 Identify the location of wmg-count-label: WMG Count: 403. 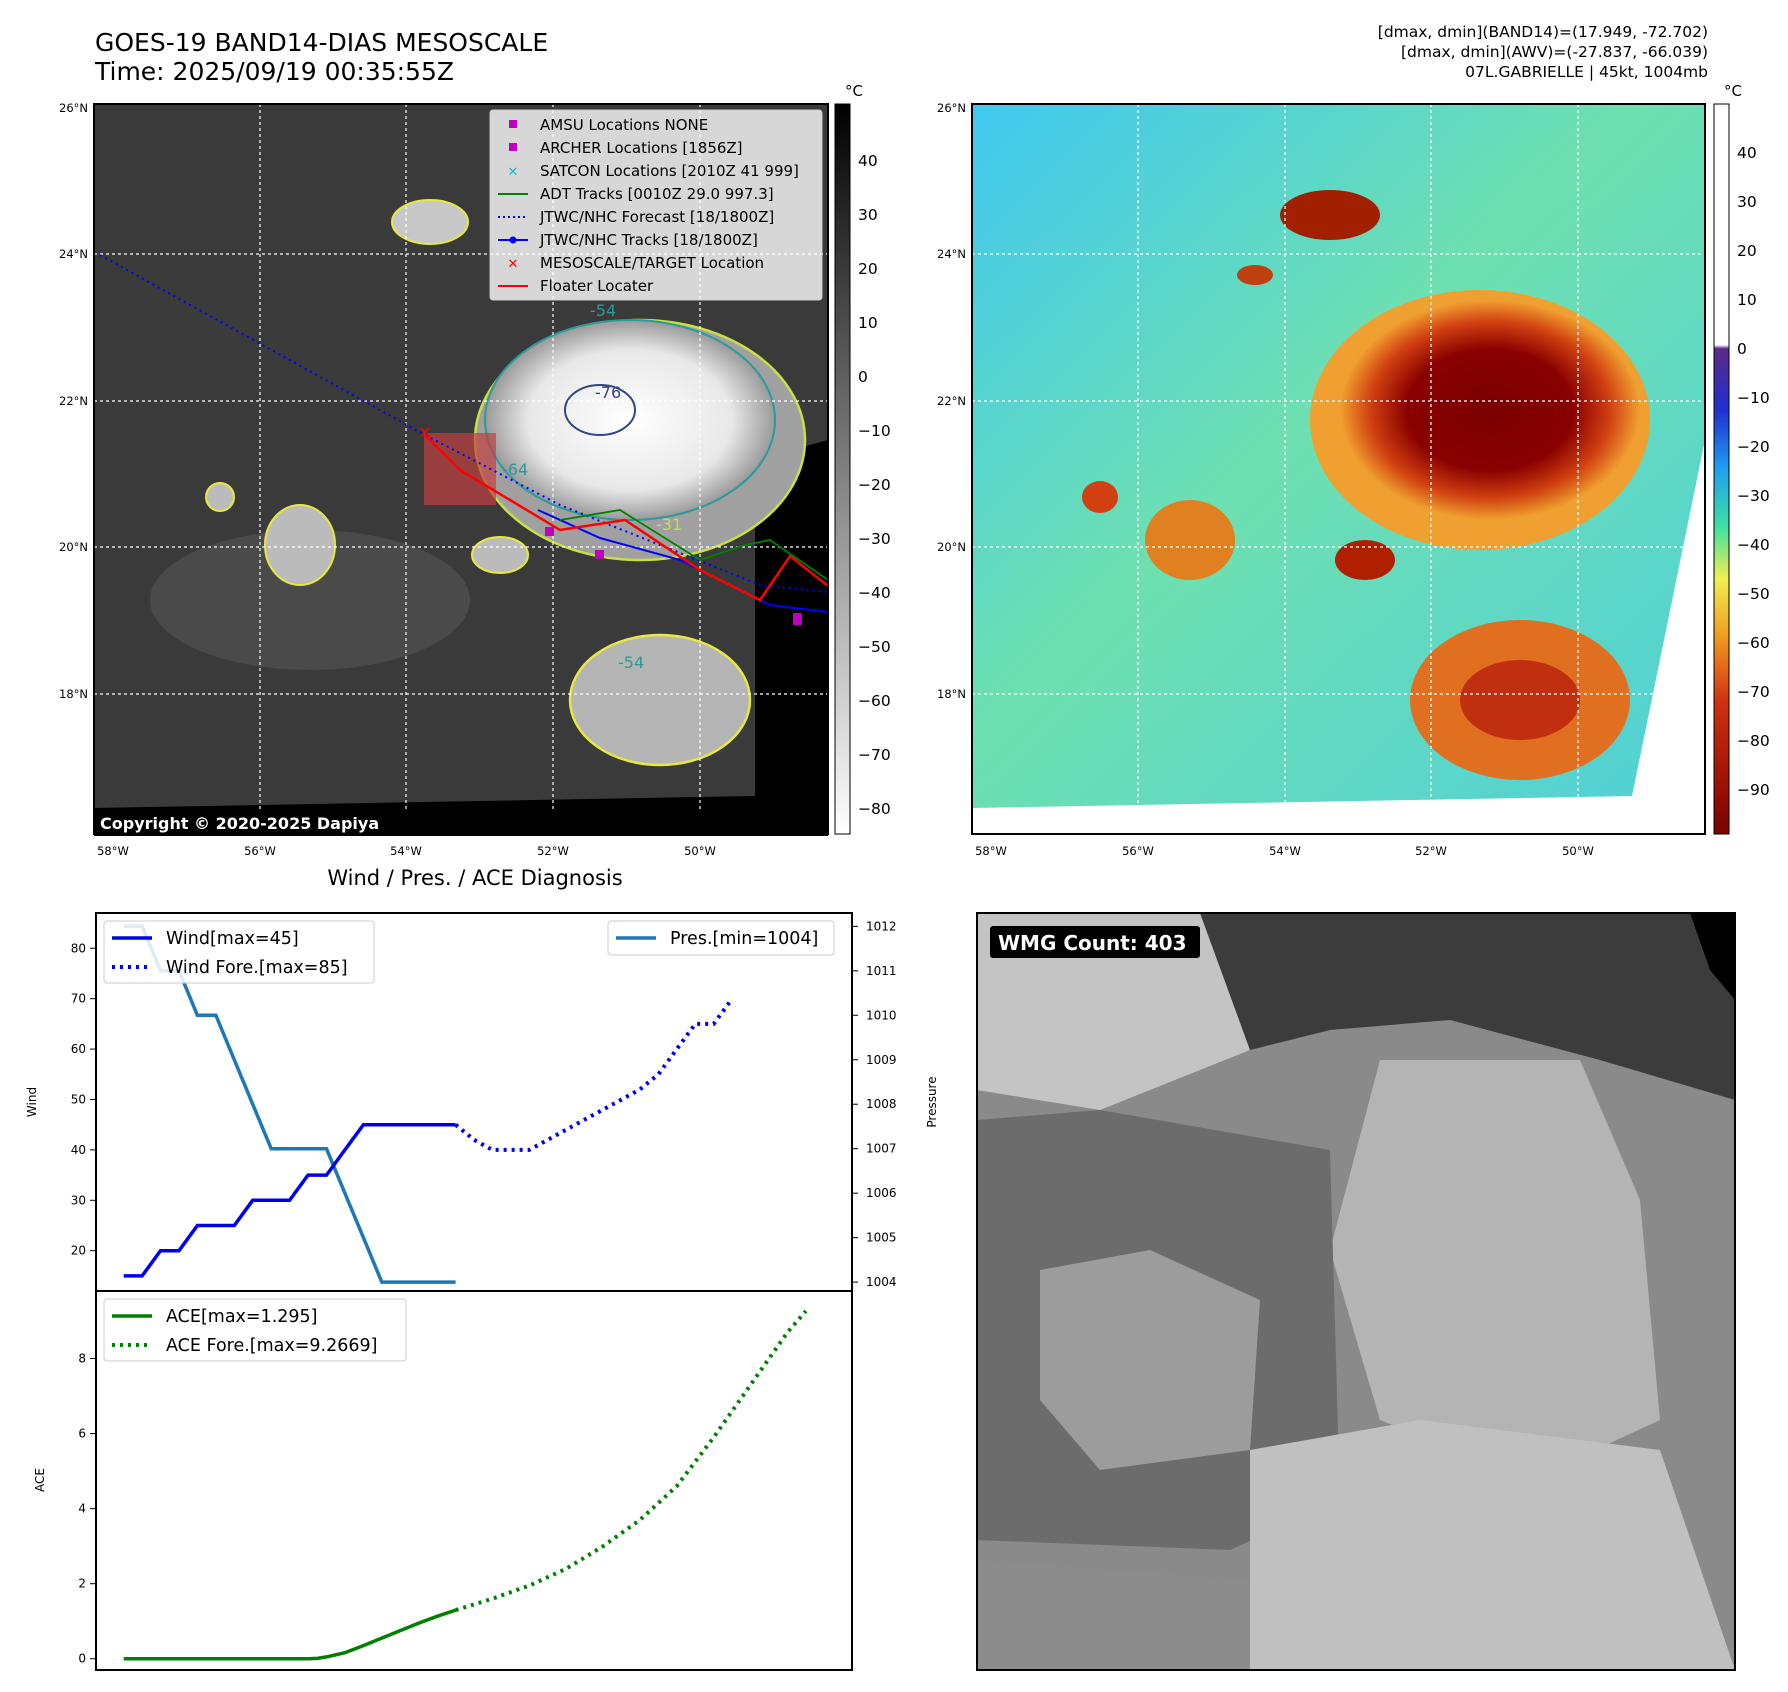
(1092, 943).